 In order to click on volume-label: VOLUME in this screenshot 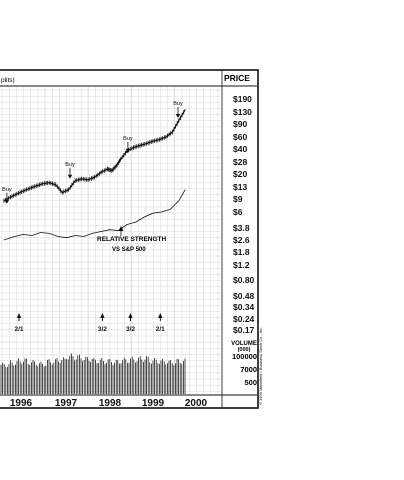, I will do `click(244, 344)`.